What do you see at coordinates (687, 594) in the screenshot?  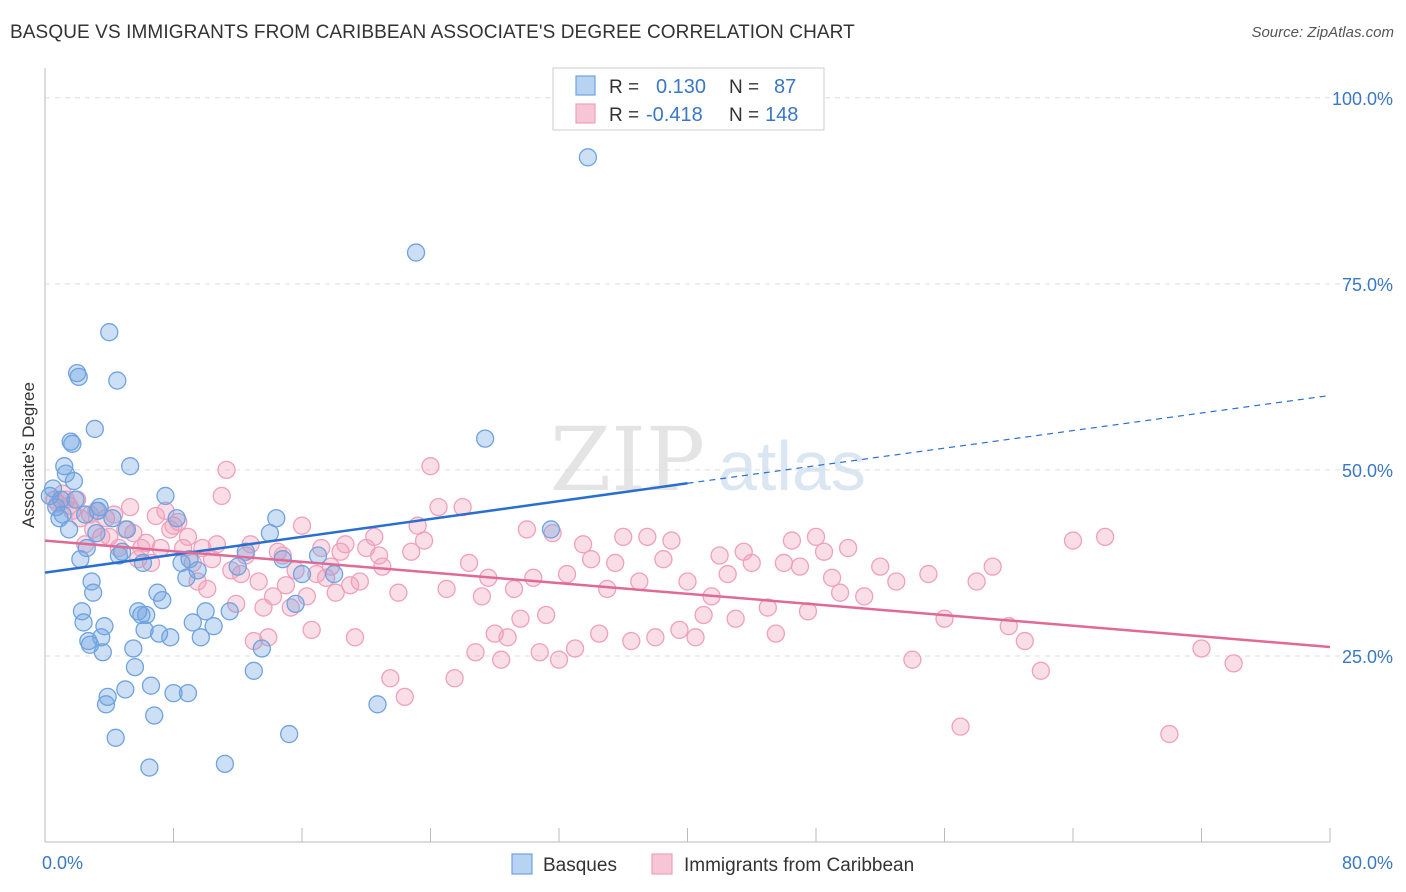 I see `caribbean-trendline` at bounding box center [687, 594].